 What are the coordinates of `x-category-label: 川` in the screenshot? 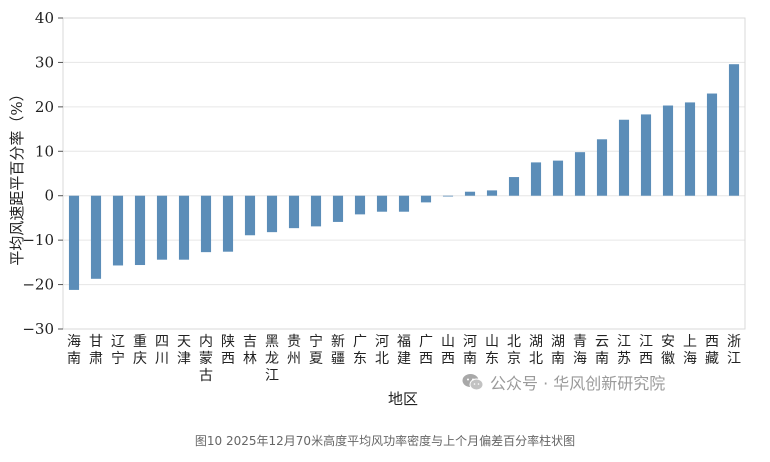 It's located at (162, 359).